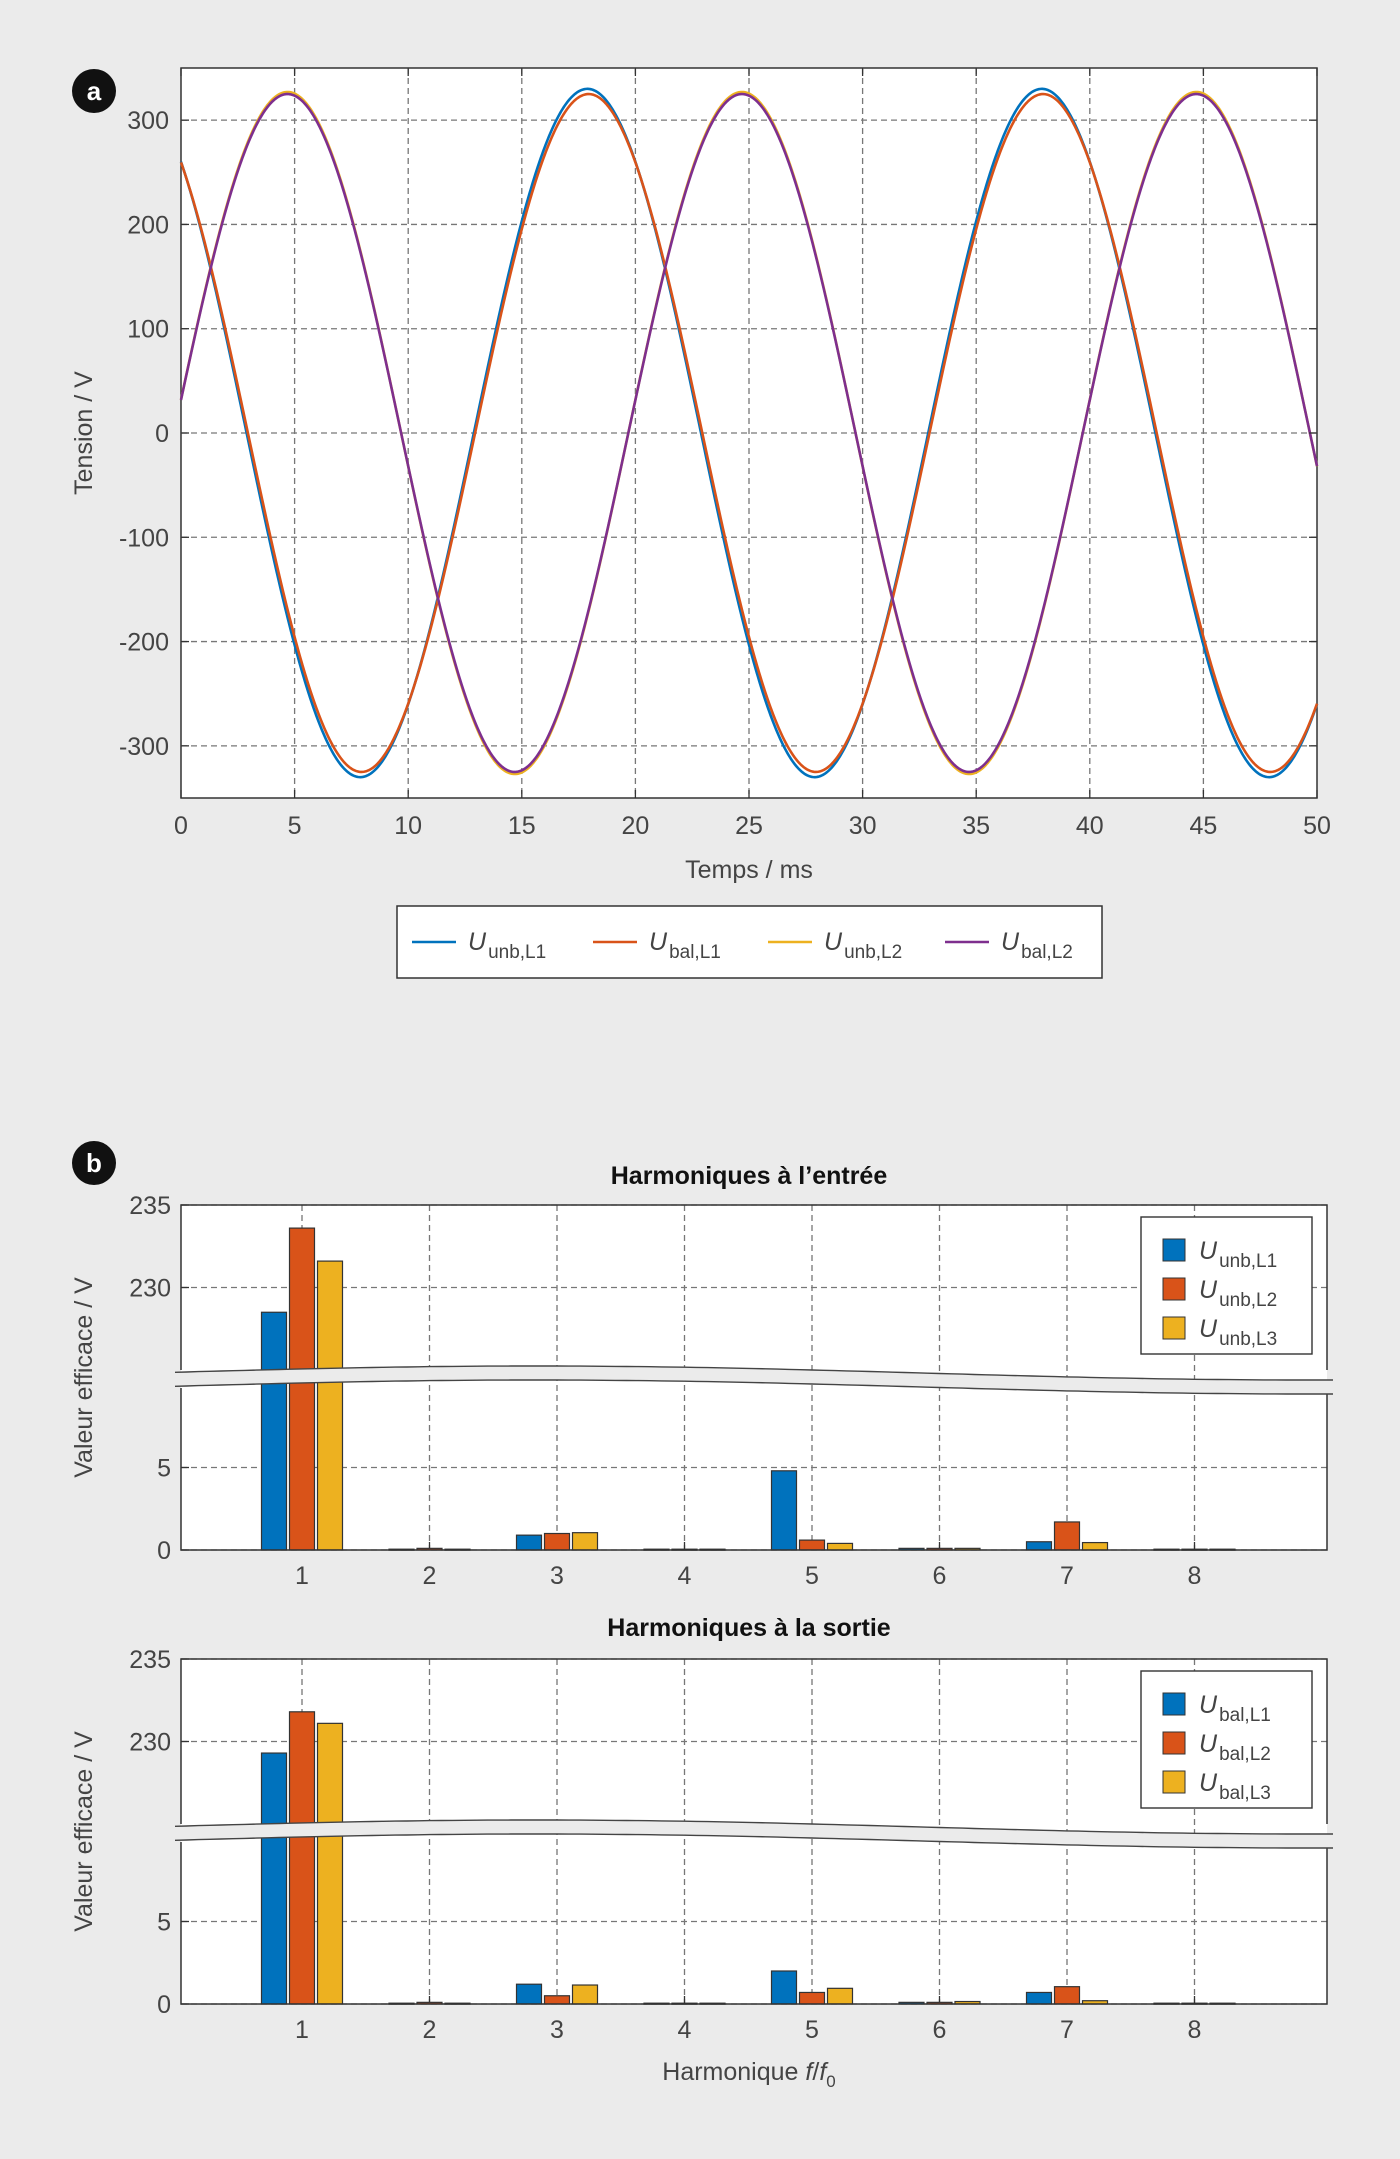  What do you see at coordinates (557, 1576) in the screenshot?
I see `category-label: 3` at bounding box center [557, 1576].